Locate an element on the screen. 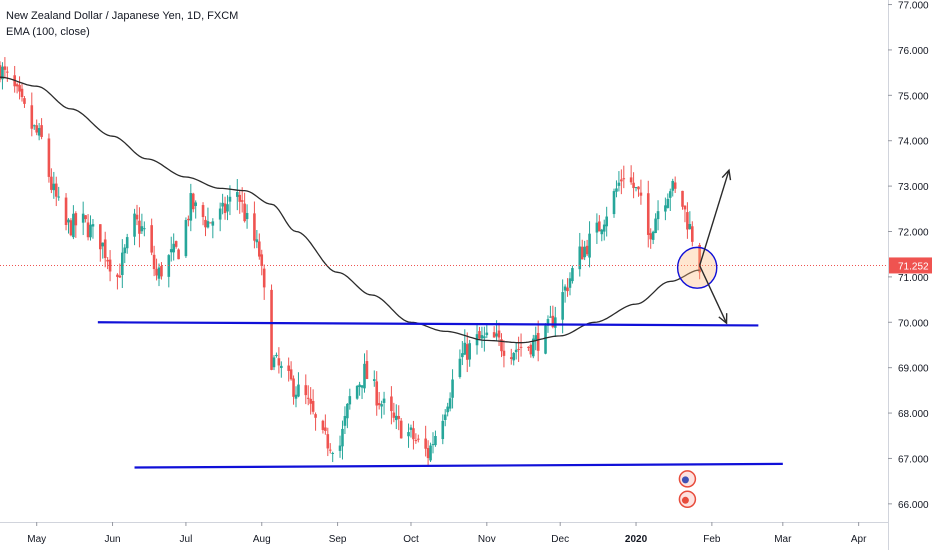 This screenshot has width=932, height=550. y-tick-label: 77.000 is located at coordinates (913, 6).